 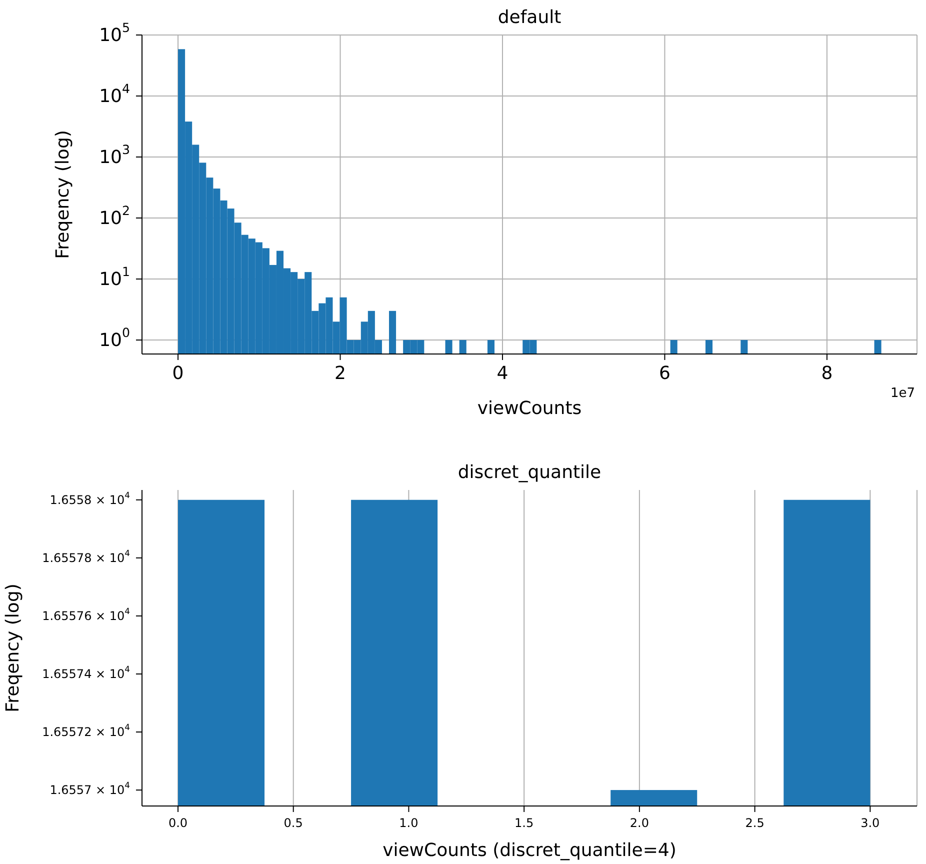 What do you see at coordinates (827, 373) in the screenshot?
I see `x-tick-label: 8` at bounding box center [827, 373].